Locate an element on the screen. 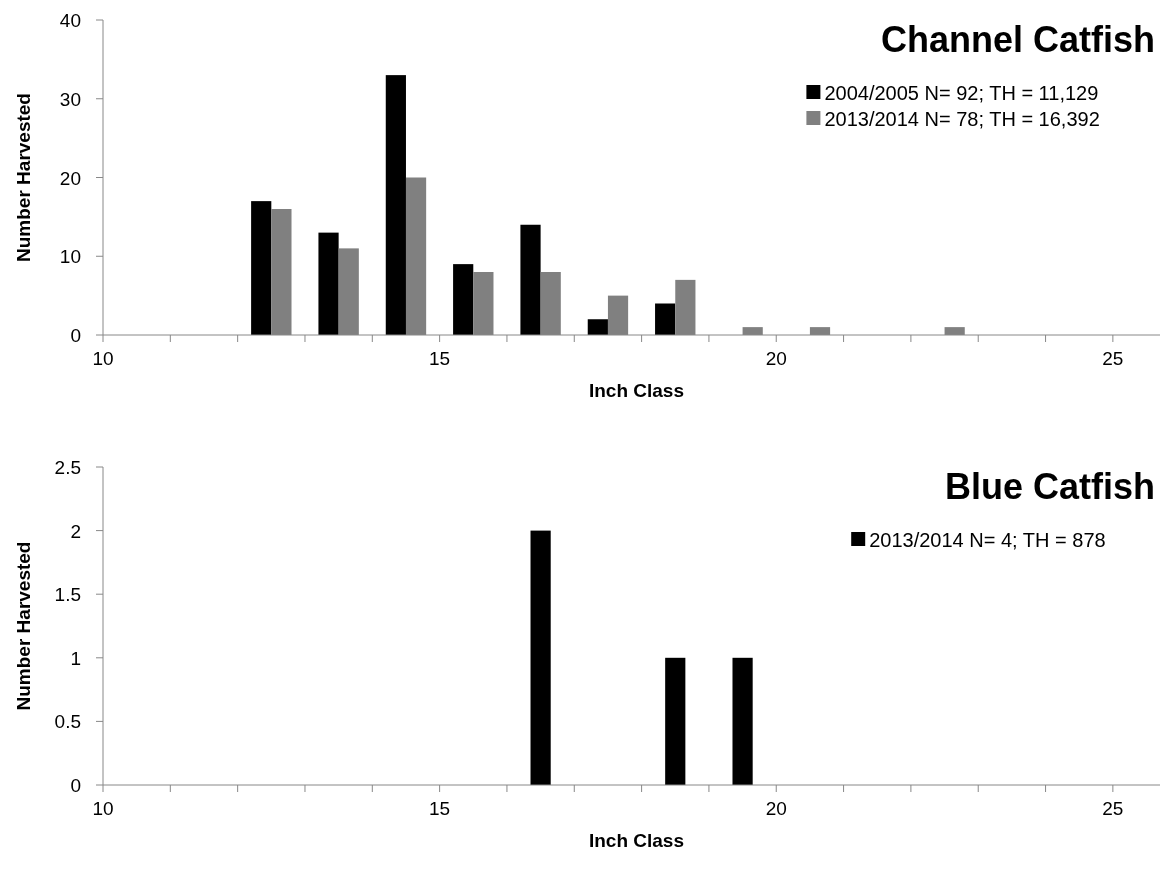  y-tick-label: 1 is located at coordinates (75, 658).